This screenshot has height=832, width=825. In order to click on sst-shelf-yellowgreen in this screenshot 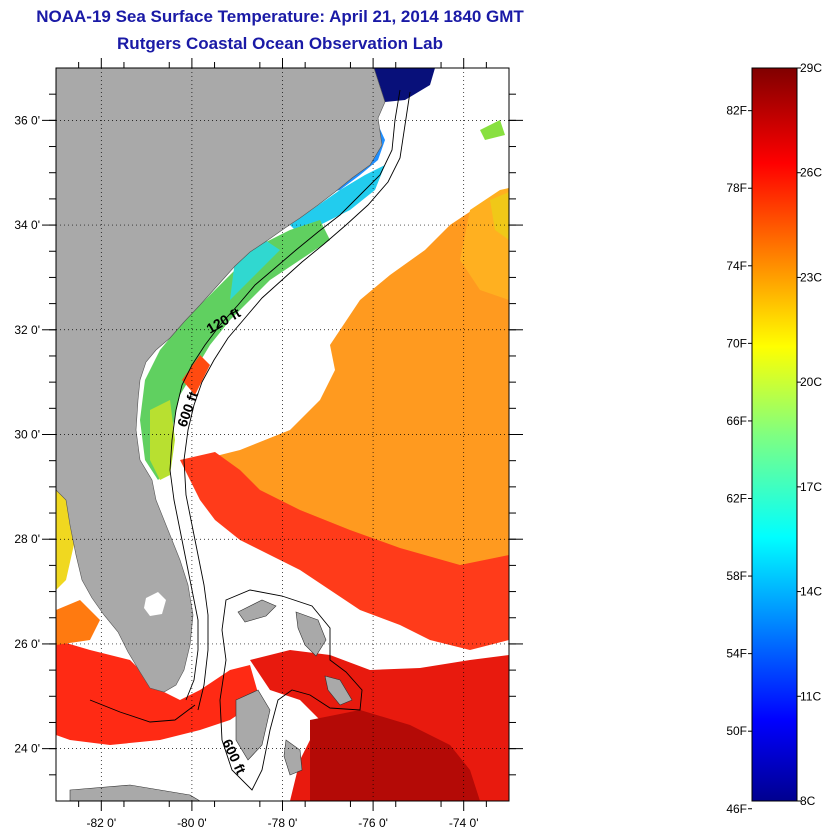, I will do `click(162, 440)`.